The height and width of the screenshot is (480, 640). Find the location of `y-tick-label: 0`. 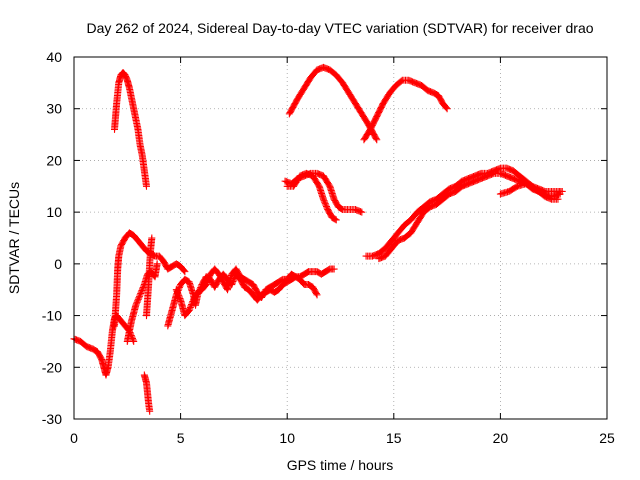

y-tick-label: 0 is located at coordinates (58, 264).